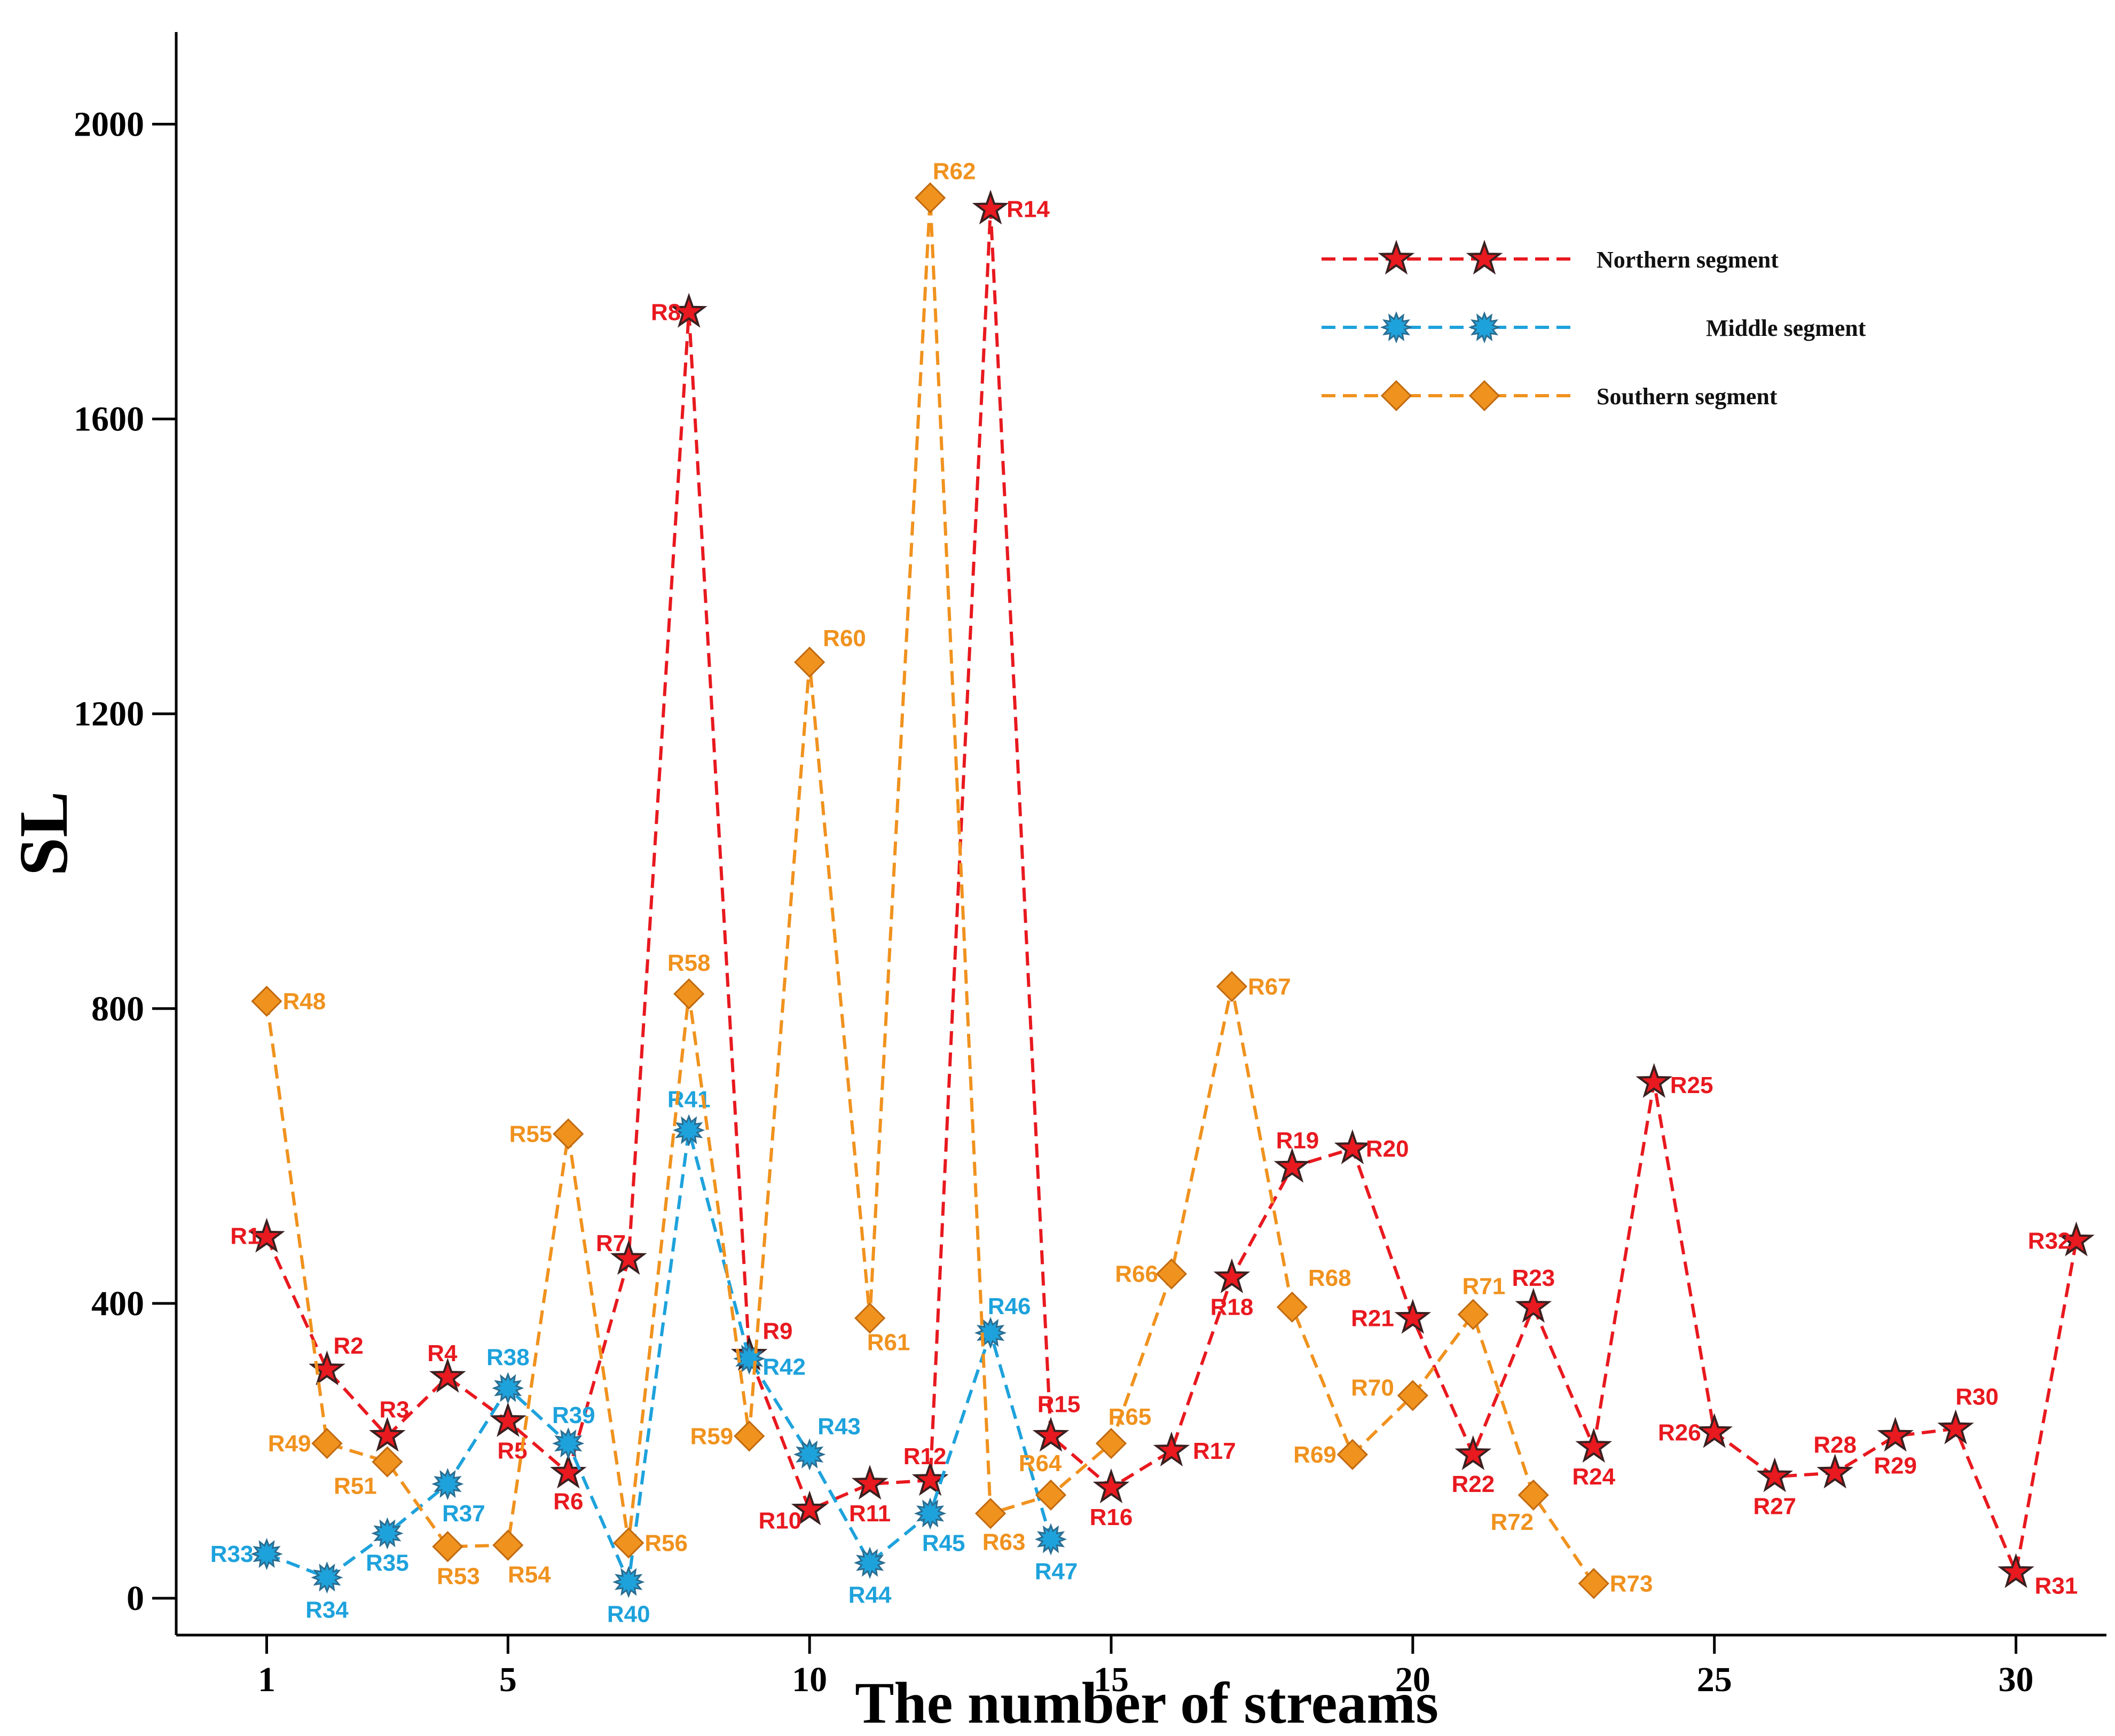 Image resolution: width=2115 pixels, height=1736 pixels. Describe the element at coordinates (348, 1346) in the screenshot. I see `point-label: R2` at that location.